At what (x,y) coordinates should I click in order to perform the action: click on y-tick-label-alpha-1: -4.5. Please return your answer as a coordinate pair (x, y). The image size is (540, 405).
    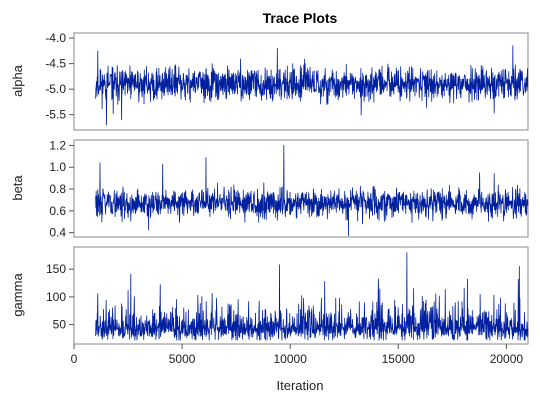
    Looking at the image, I should click on (55, 64).